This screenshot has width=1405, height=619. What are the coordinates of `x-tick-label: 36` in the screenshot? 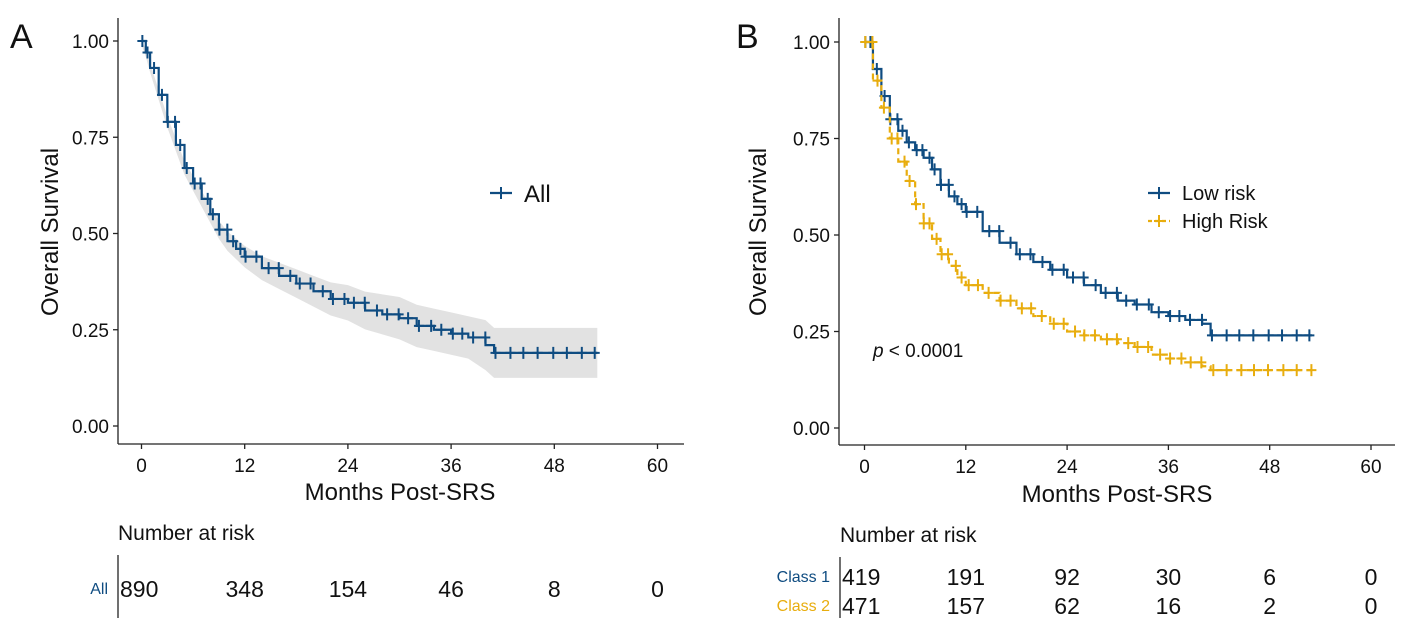 It's located at (451, 466).